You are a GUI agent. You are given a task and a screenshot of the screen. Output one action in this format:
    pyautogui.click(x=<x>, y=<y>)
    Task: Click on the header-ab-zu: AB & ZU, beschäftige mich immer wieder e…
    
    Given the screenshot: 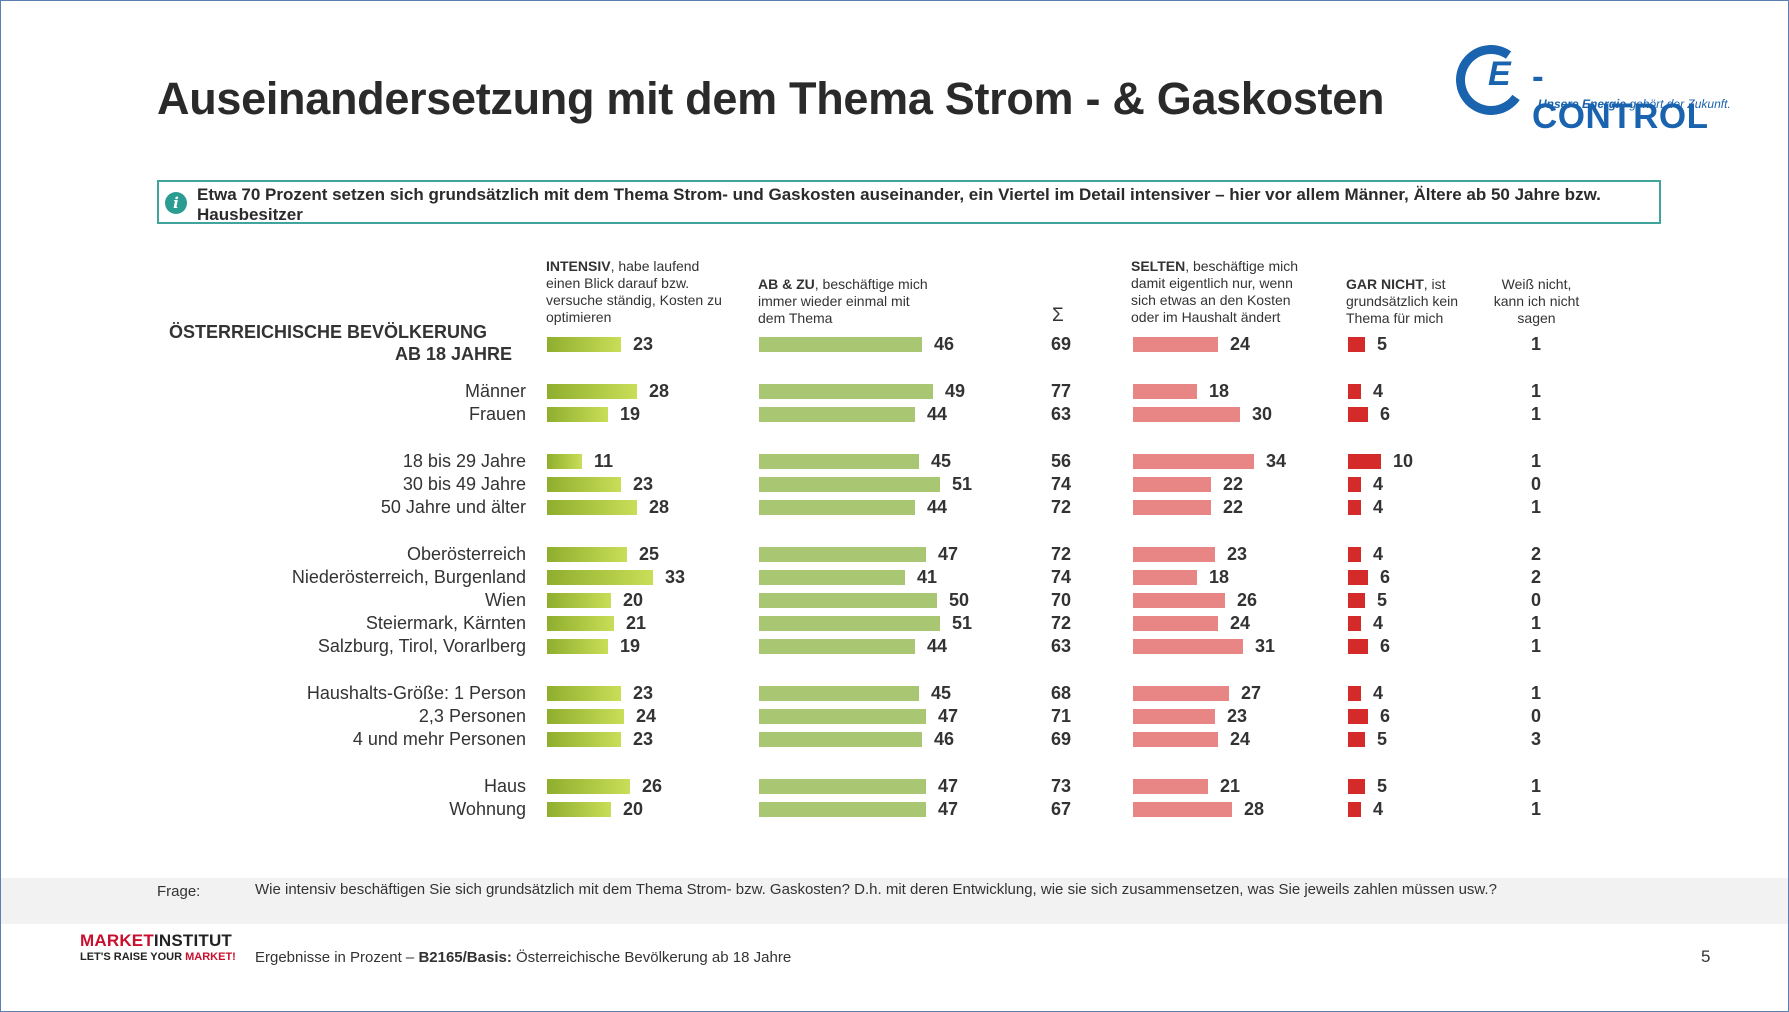 What is the action you would take?
    pyautogui.click(x=843, y=301)
    